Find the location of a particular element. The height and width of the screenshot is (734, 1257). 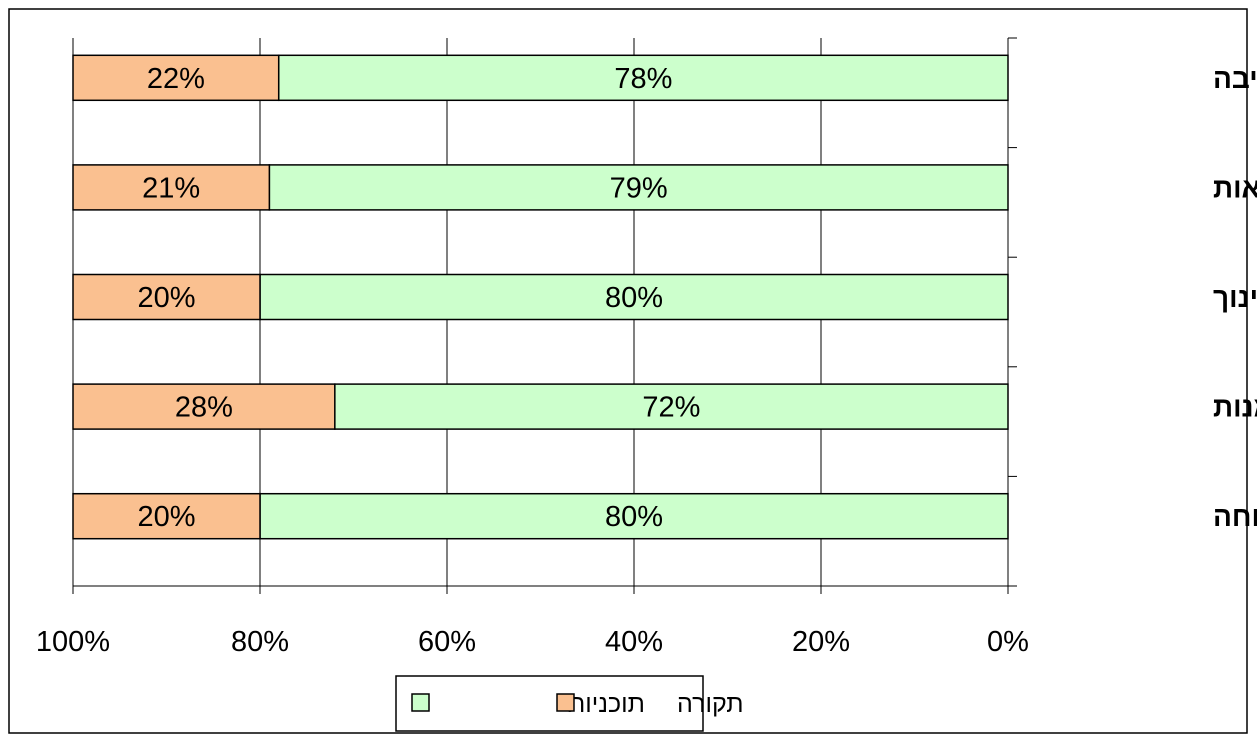

x-tick-label: 100% is located at coordinates (73, 642).